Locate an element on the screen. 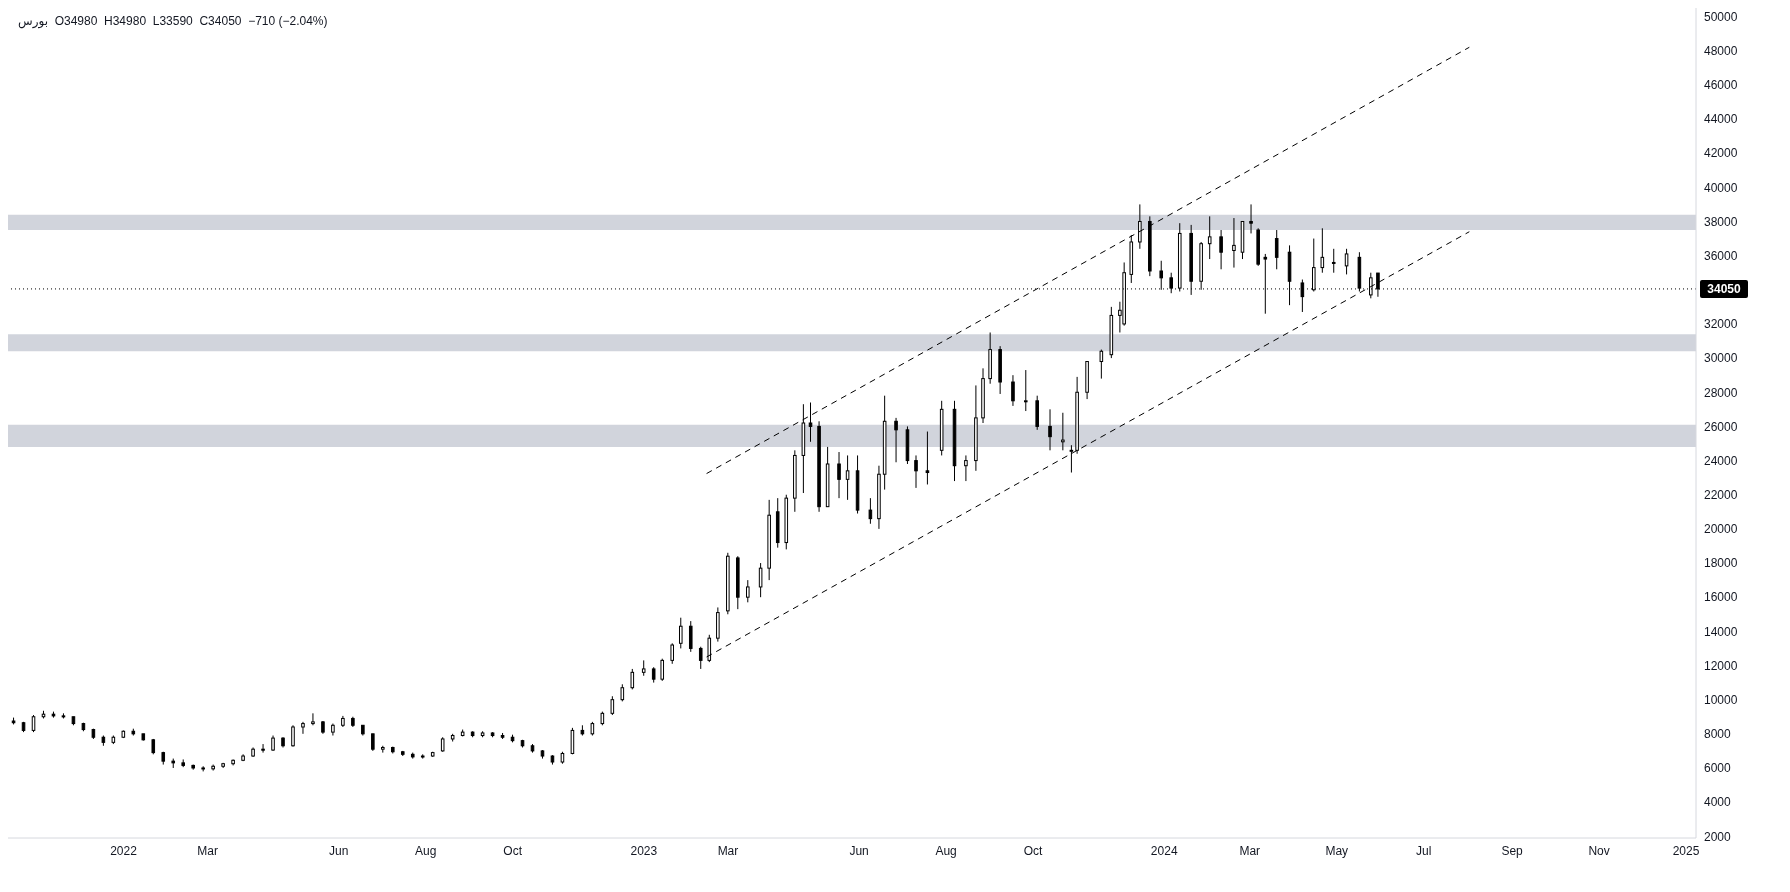 This screenshot has height=892, width=1790. y-tick-label: 6000 is located at coordinates (1718, 768).